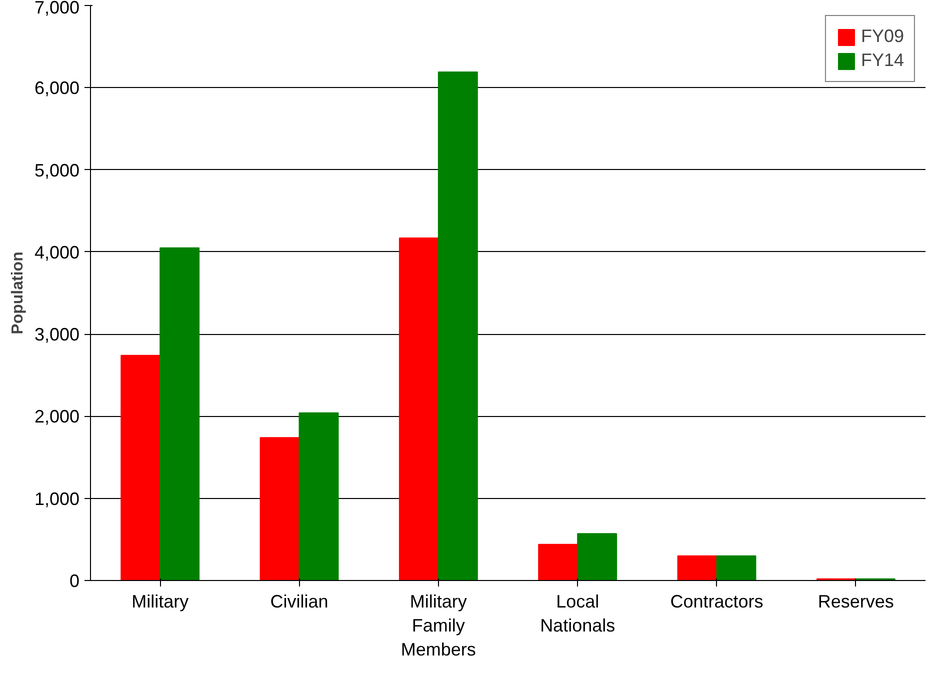 Image resolution: width=934 pixels, height=696 pixels. Describe the element at coordinates (882, 60) in the screenshot. I see `legend-label: FY14` at that location.